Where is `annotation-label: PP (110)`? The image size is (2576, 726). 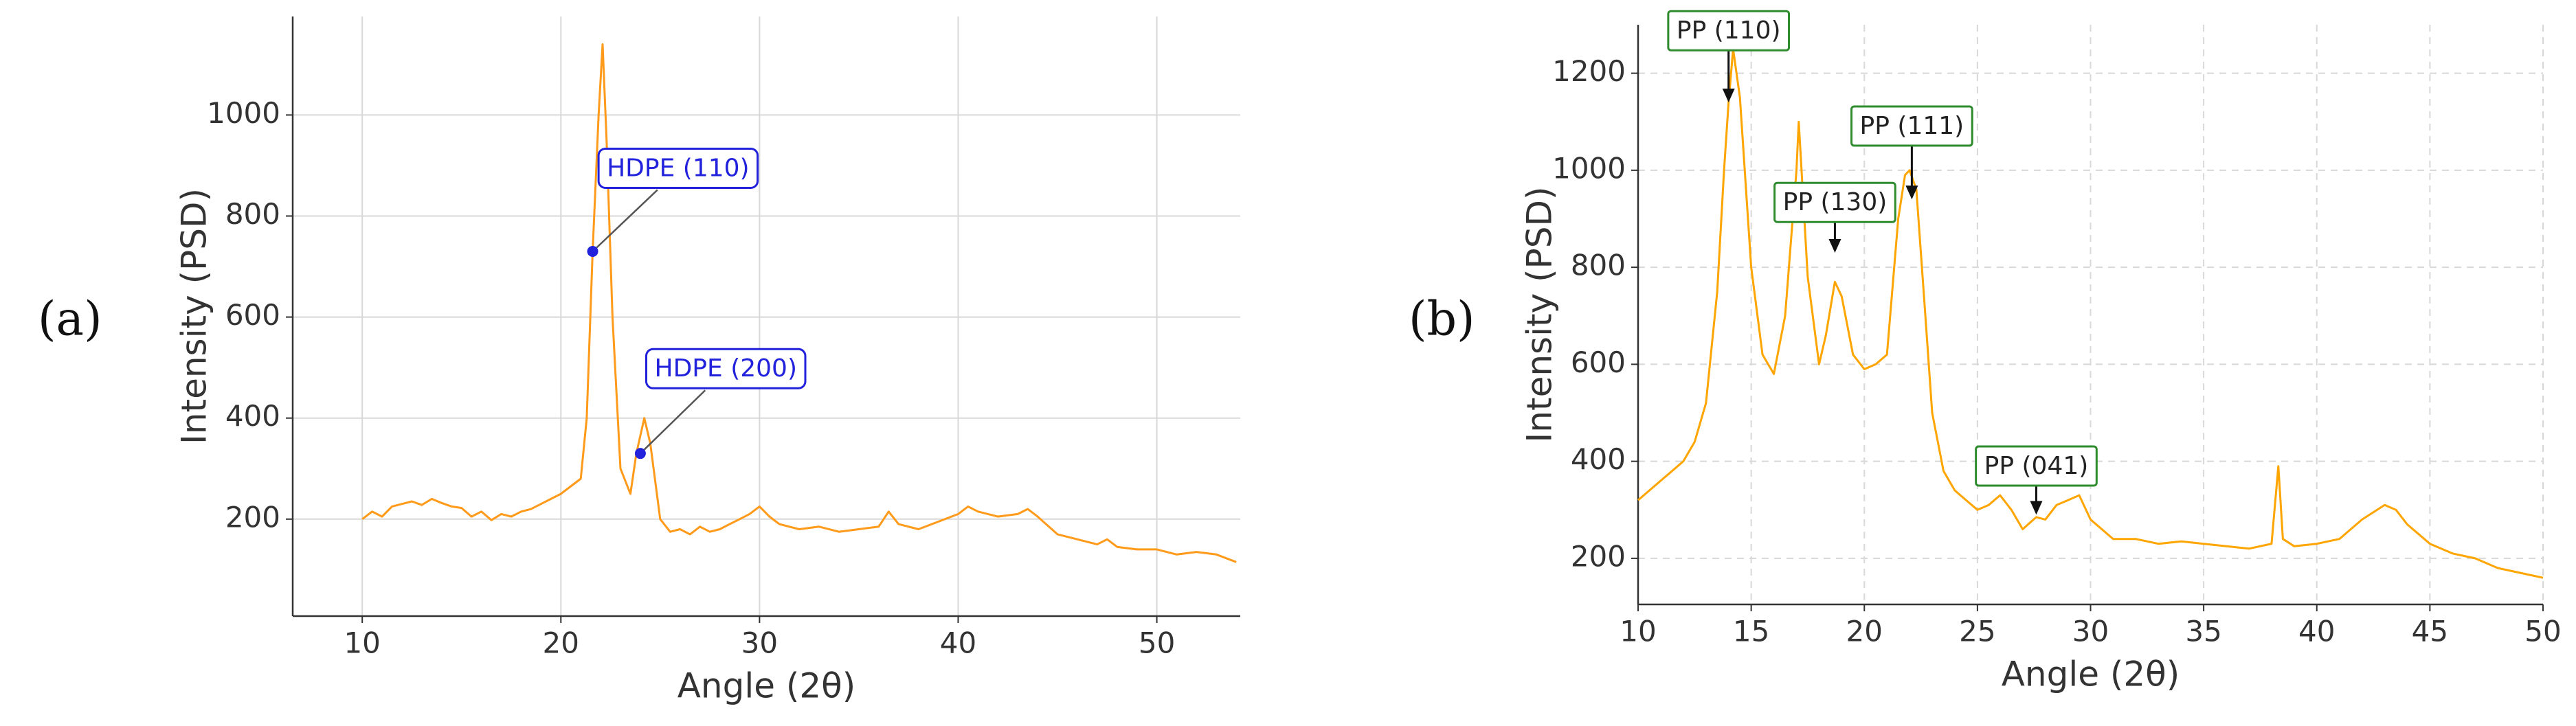
annotation-label: PP (110) is located at coordinates (1729, 30).